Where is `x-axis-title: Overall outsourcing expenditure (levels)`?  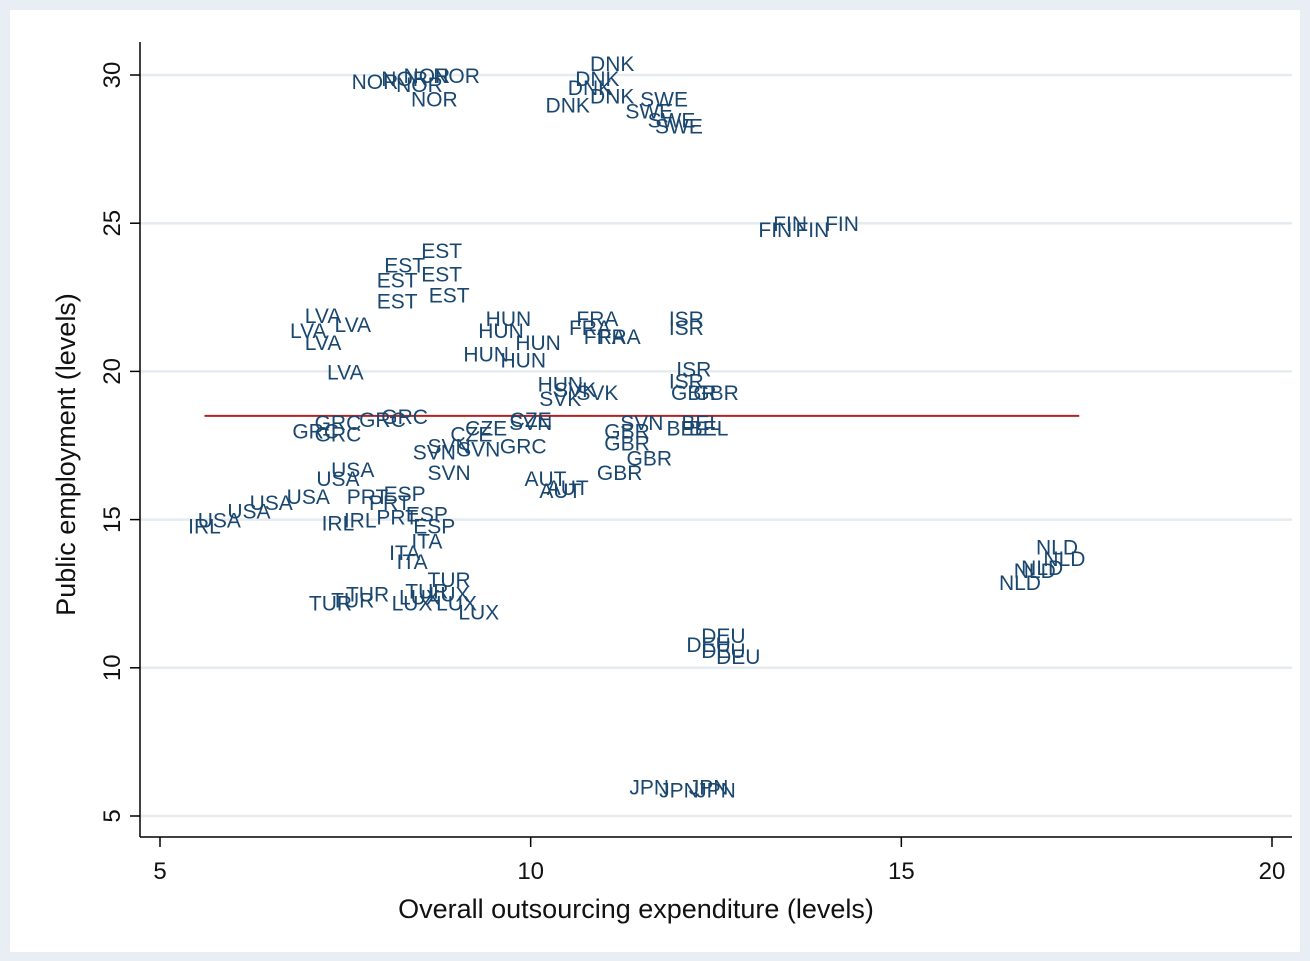
x-axis-title: Overall outsourcing expenditure (levels) is located at coordinates (636, 909).